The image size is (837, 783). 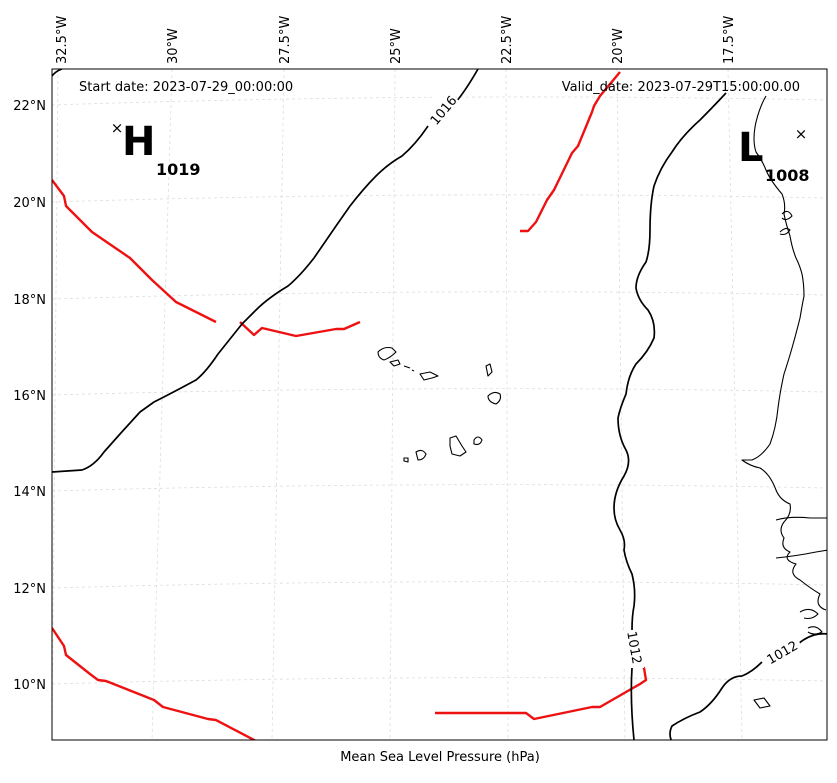 I want to click on isobar-1012-east-tail, so click(x=812, y=638).